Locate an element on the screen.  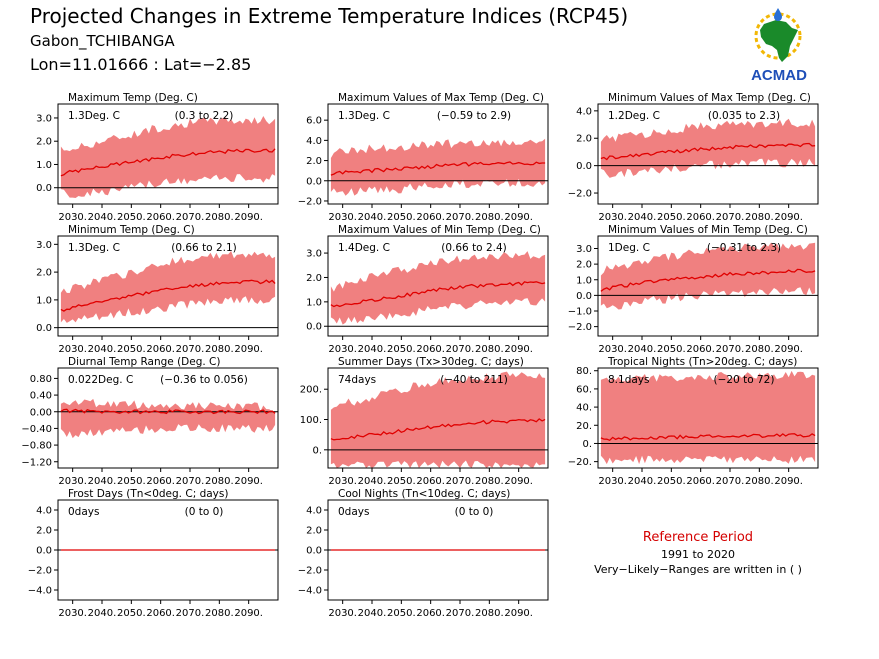
y-tick-label: −0.80 is located at coordinates (36, 446).